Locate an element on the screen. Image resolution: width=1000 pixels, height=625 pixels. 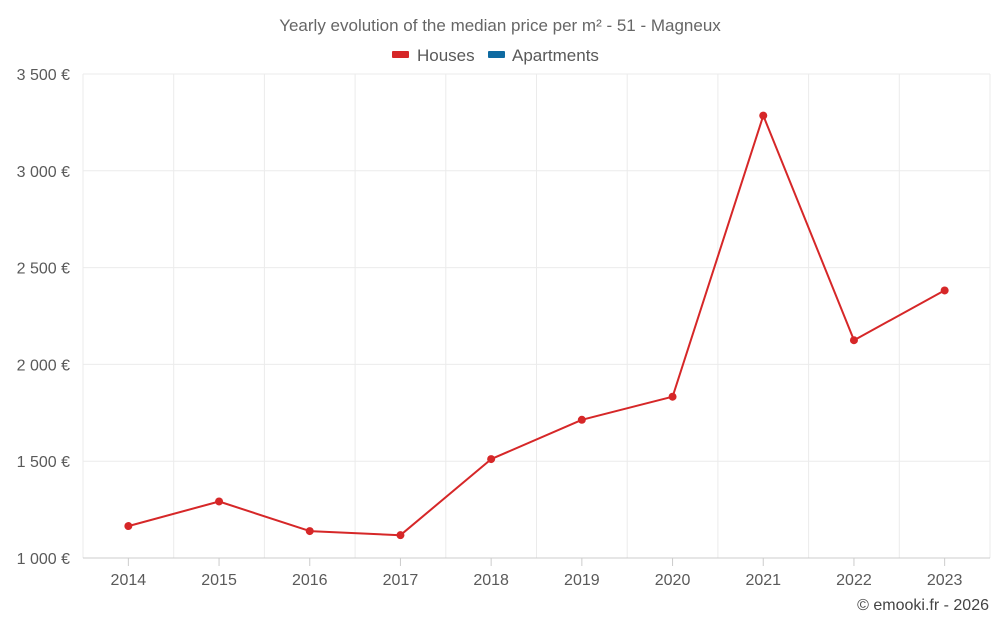
credit-text: © emooki.fr - 2026 is located at coordinates (923, 605).